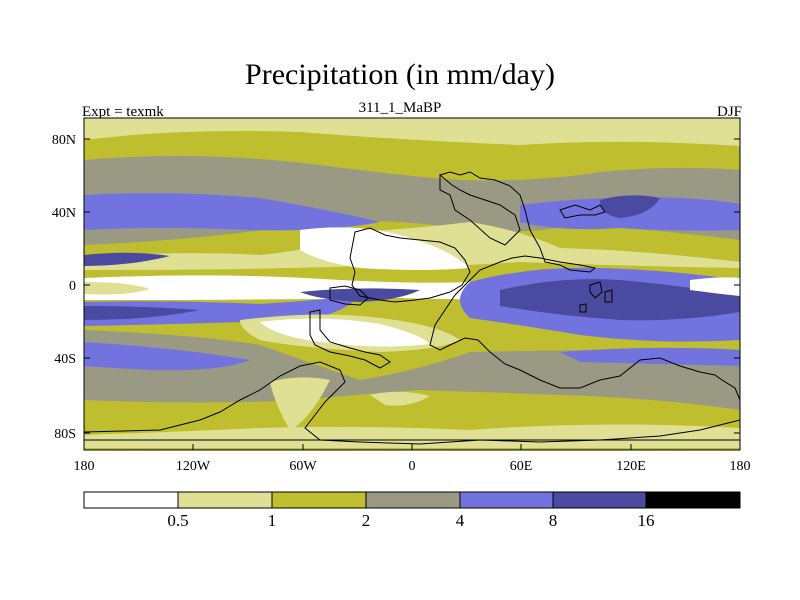 The image size is (800, 600). I want to click on subtitle-label: 311_1_MaBP, so click(400, 108).